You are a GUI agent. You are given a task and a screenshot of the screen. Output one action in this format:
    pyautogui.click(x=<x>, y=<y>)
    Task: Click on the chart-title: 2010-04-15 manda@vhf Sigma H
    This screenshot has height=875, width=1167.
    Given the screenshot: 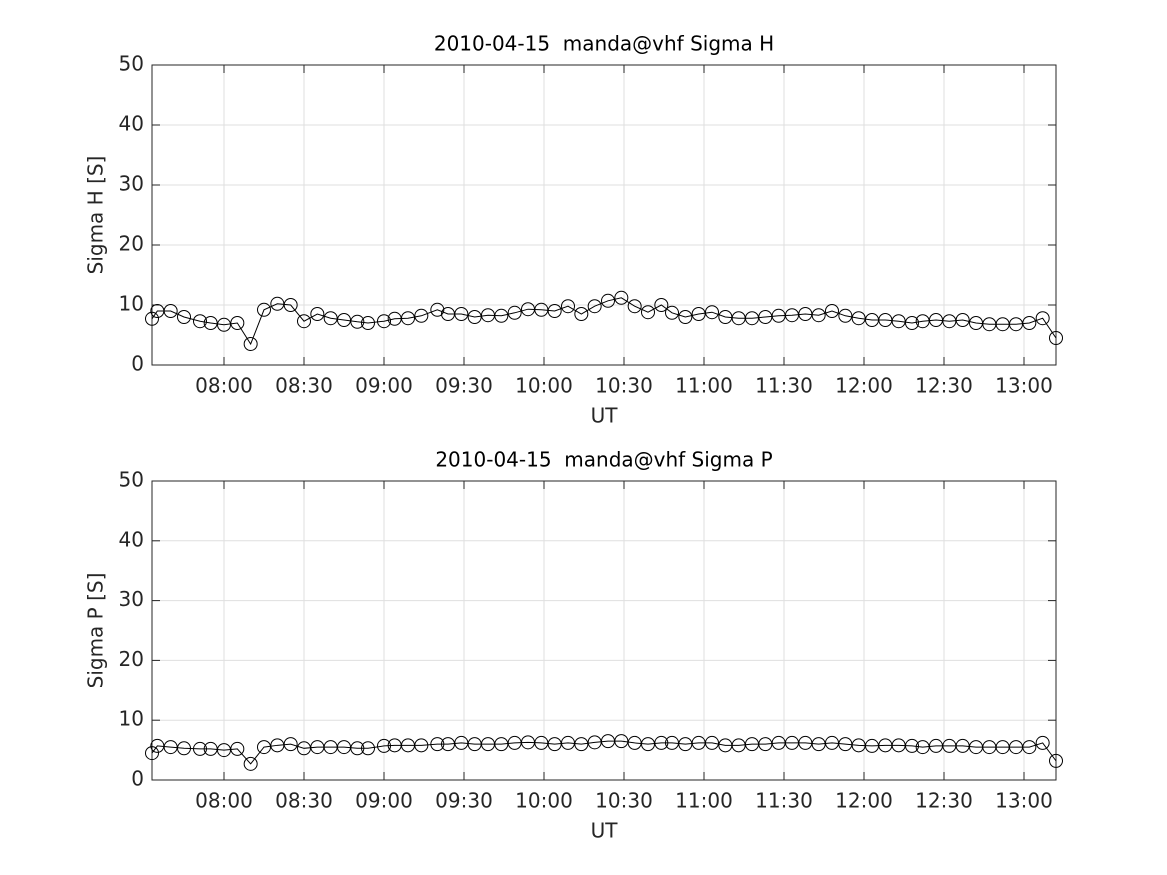 What is the action you would take?
    pyautogui.click(x=604, y=44)
    